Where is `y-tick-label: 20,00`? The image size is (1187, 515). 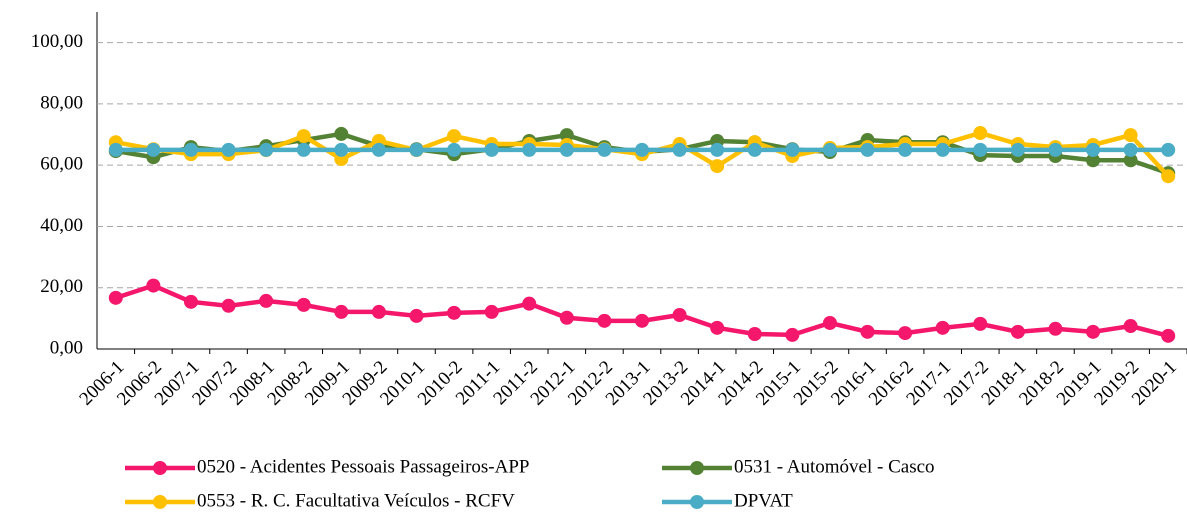 y-tick-label: 20,00 is located at coordinates (61, 286).